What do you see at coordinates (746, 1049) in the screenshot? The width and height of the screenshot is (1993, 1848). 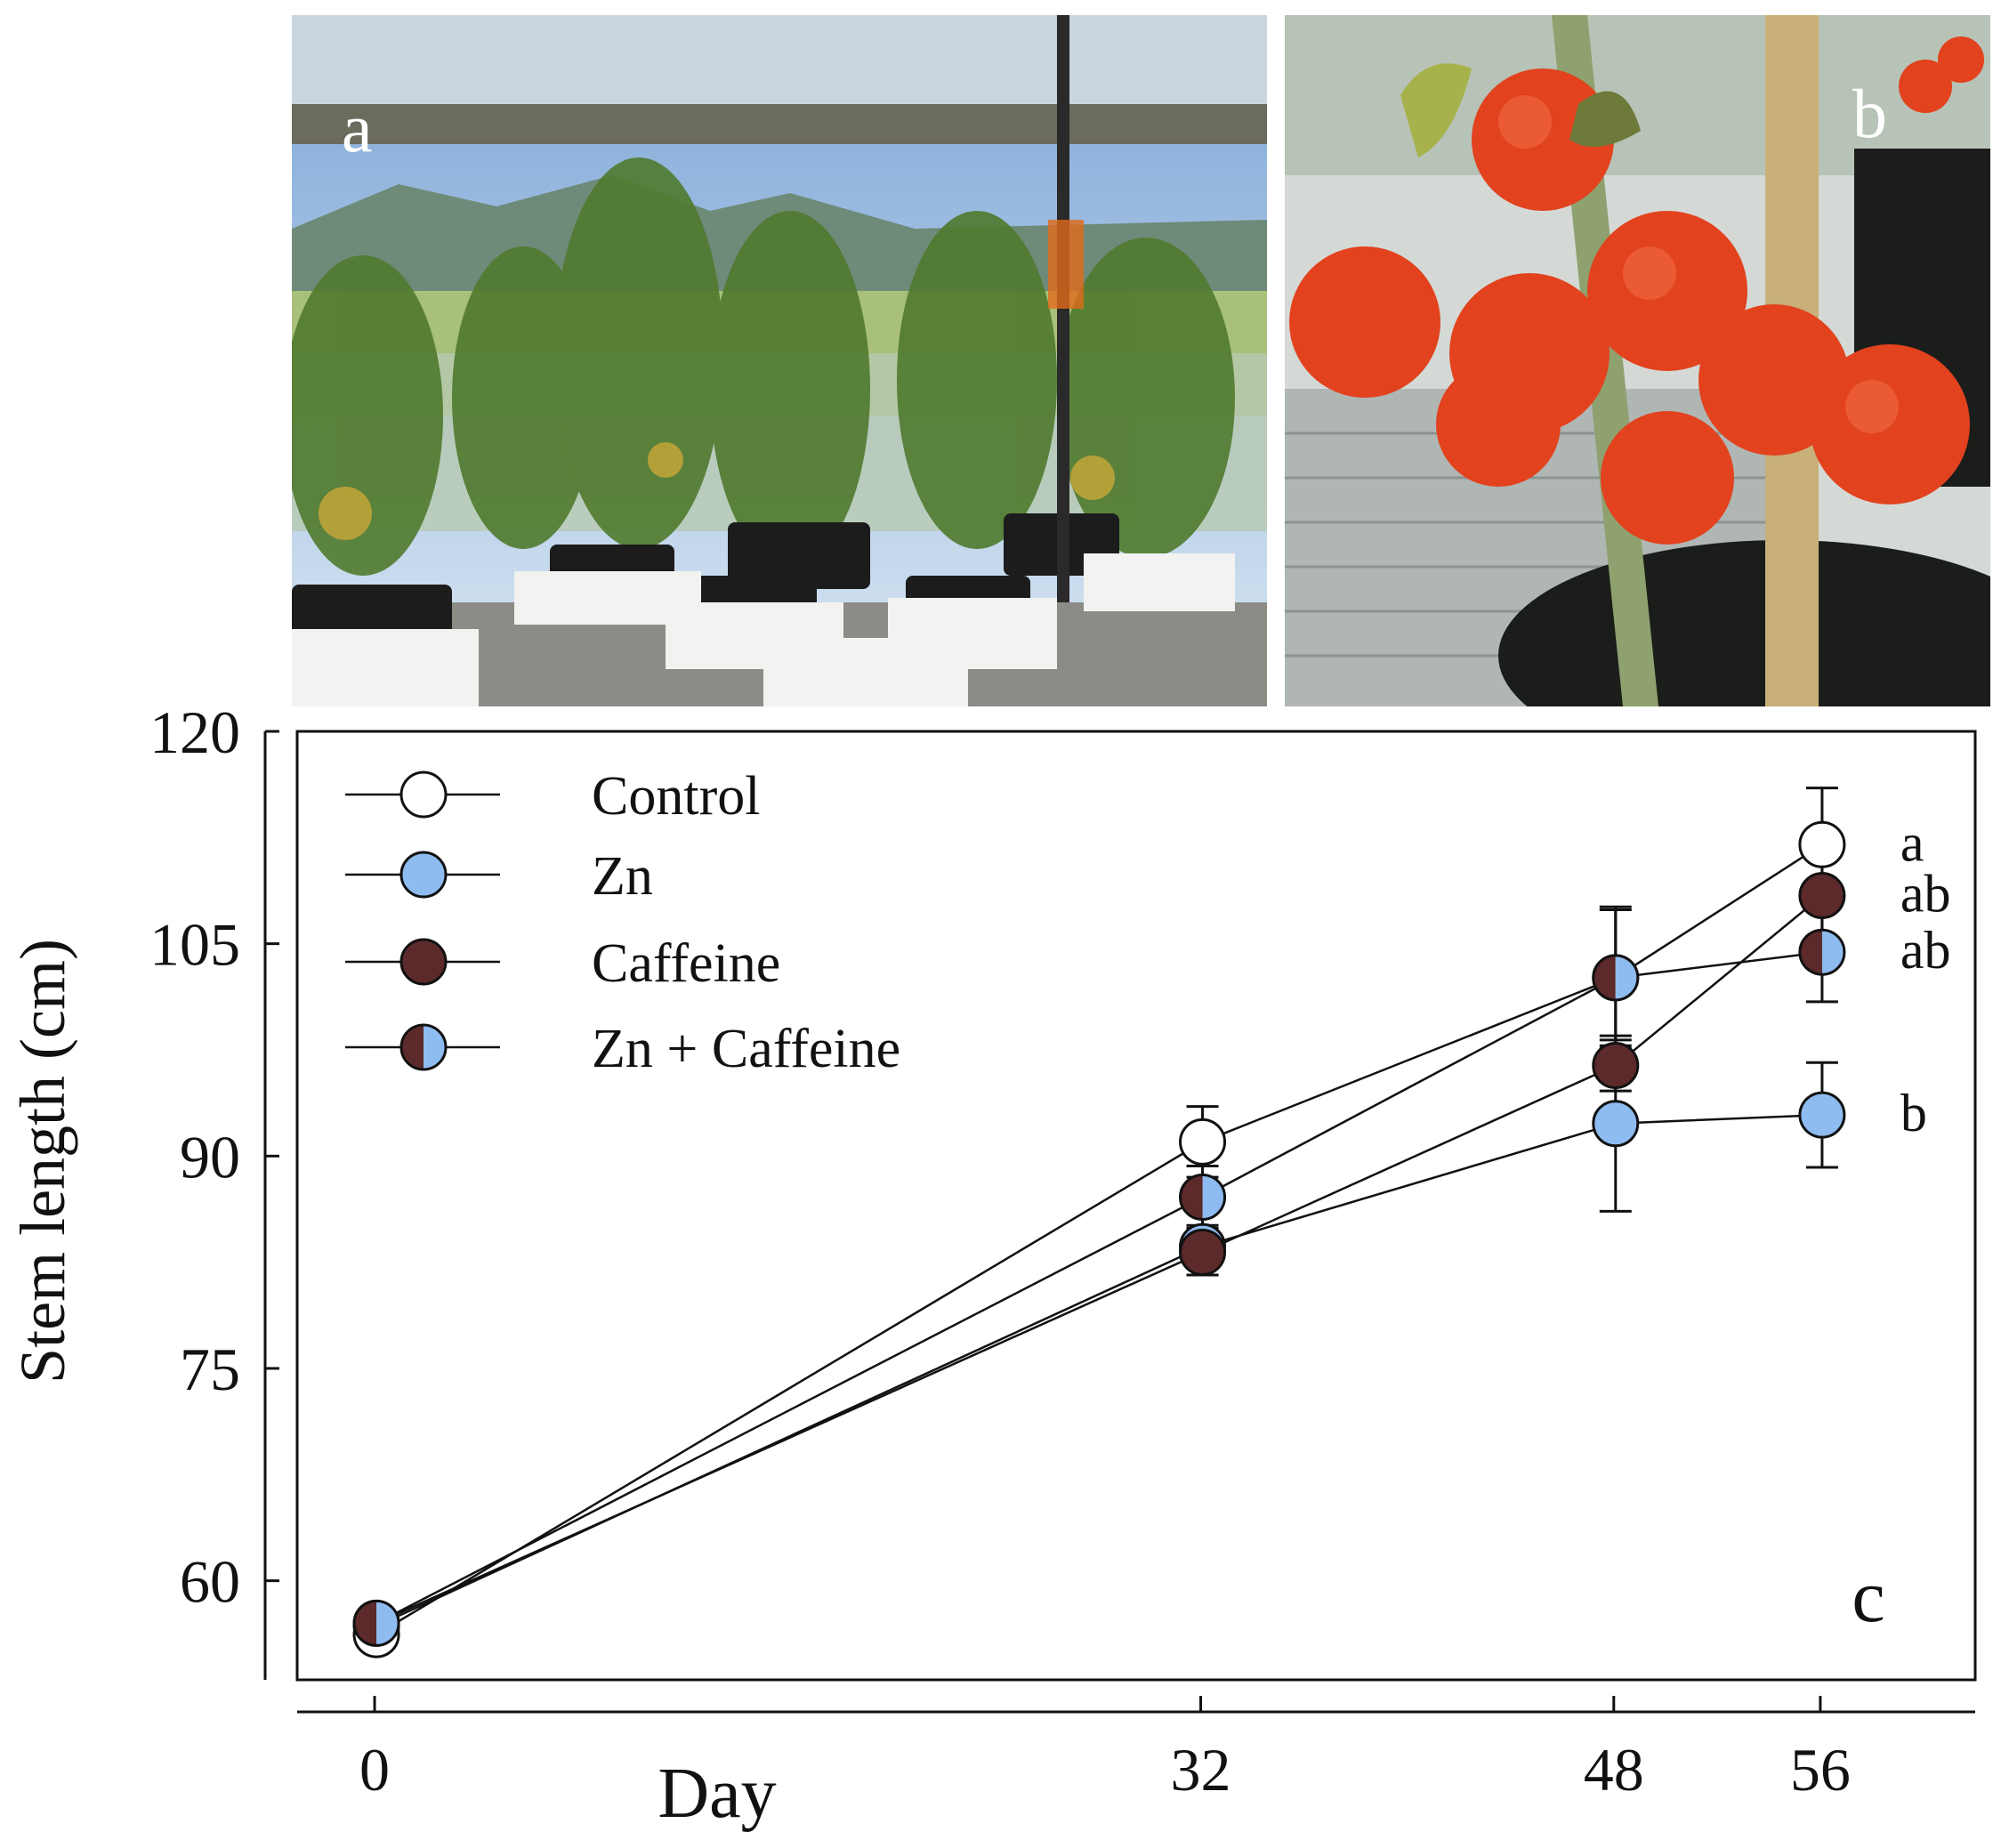 I see `legend-label: Zn + Caffeine` at bounding box center [746, 1049].